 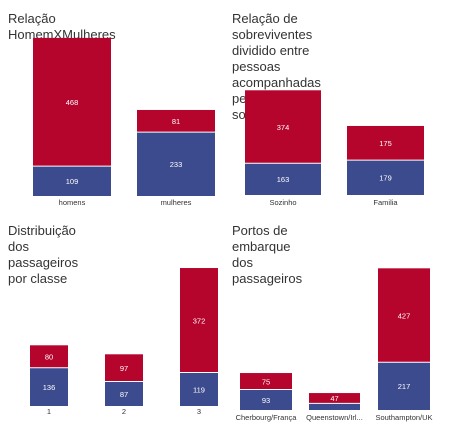 I want to click on chart-title-port: Portos de embarque dos passageiros, so click(x=267, y=254).